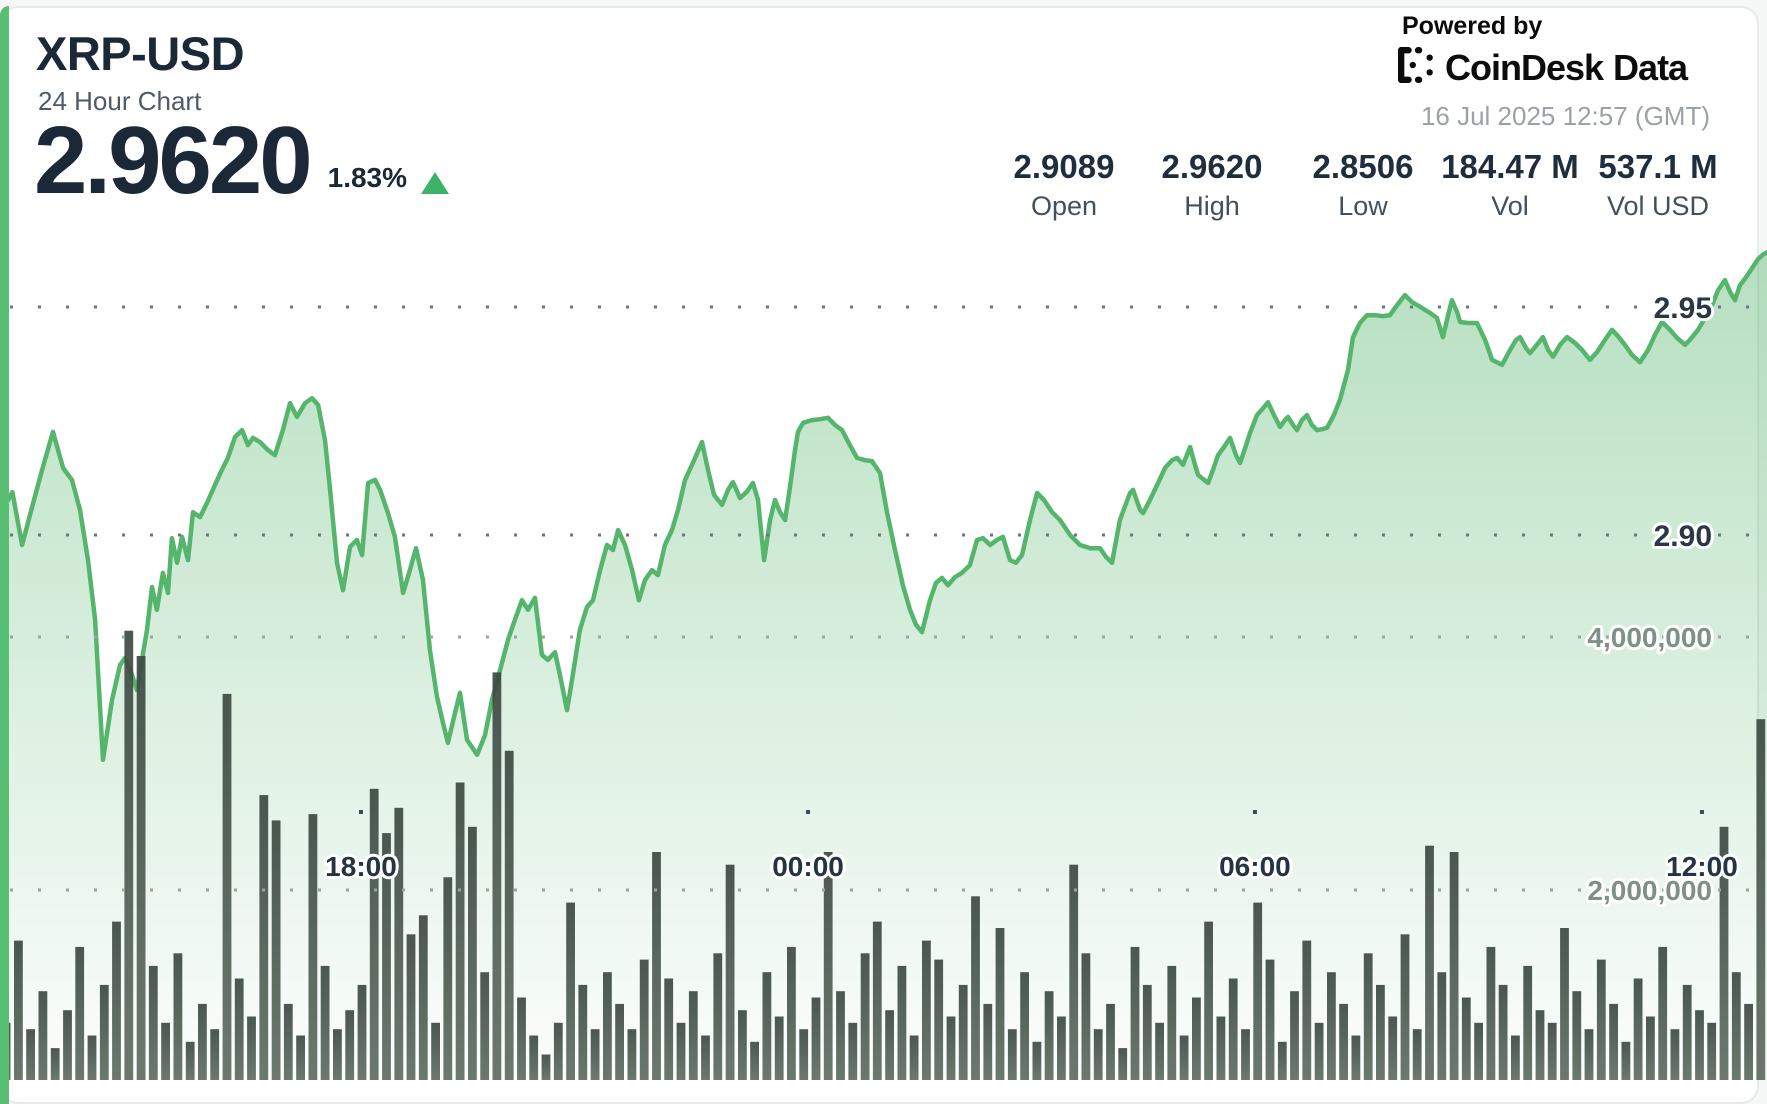 The height and width of the screenshot is (1104, 1767). What do you see at coordinates (1510, 166) in the screenshot?
I see `stat-volume-value: 184.47 M` at bounding box center [1510, 166].